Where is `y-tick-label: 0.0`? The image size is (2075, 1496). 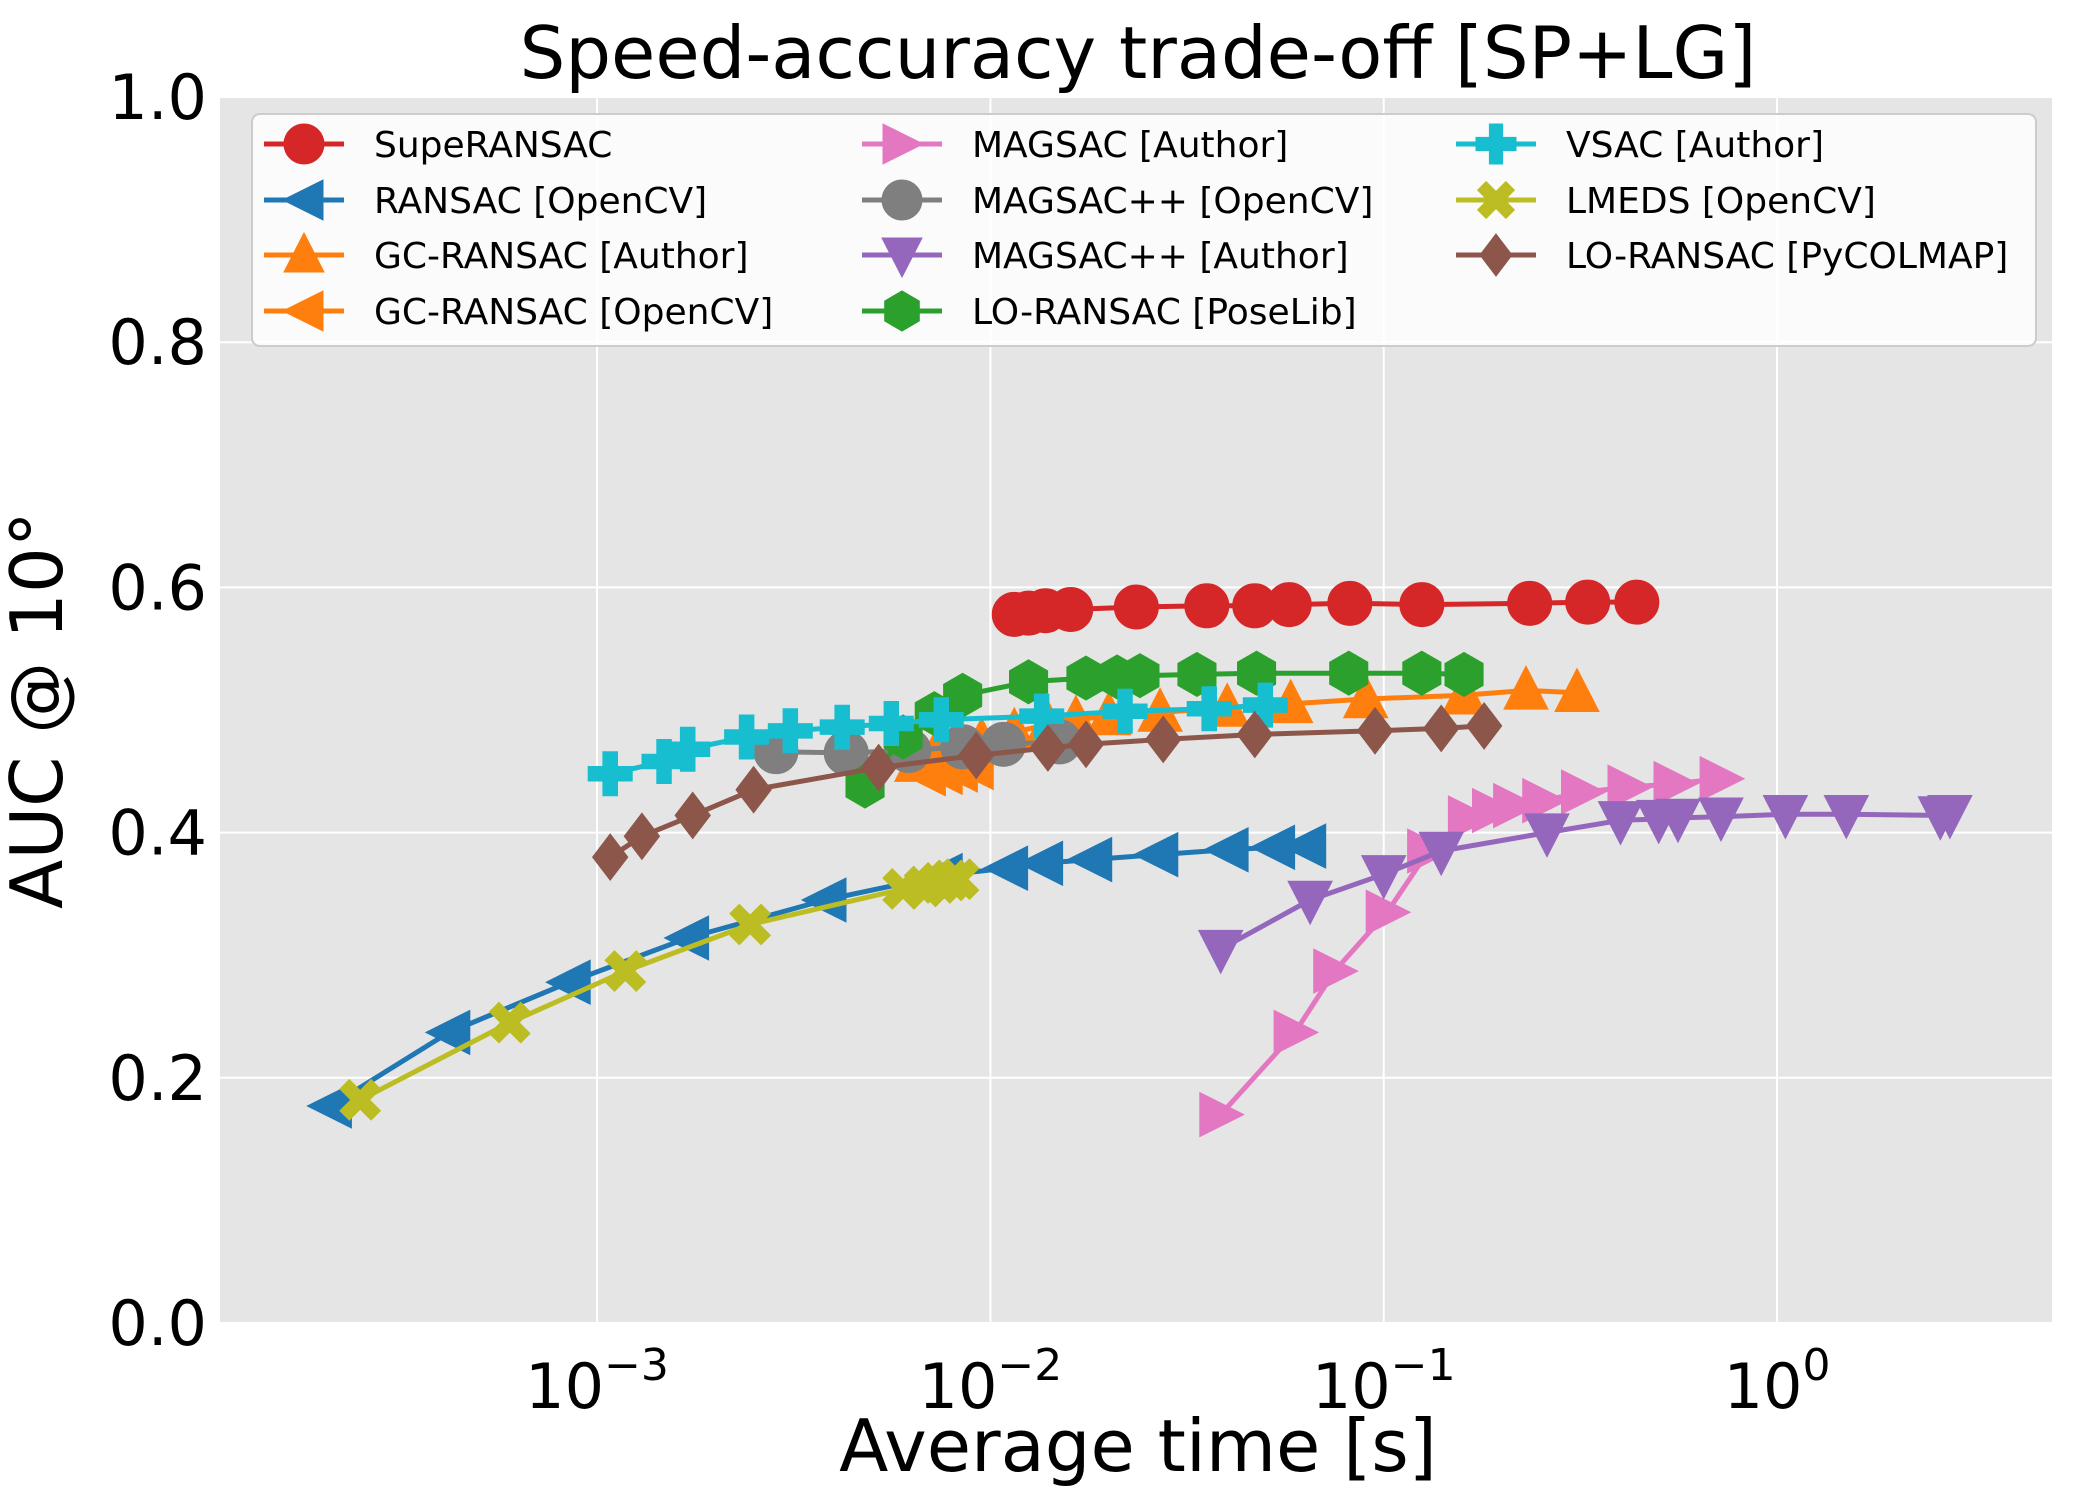
y-tick-label: 0.0 is located at coordinates (157, 1323).